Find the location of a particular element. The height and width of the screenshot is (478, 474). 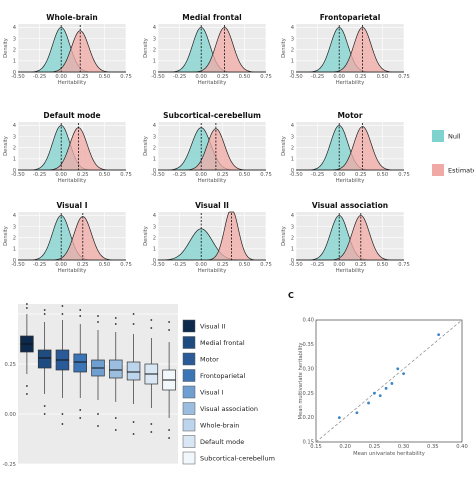

legend-key-medial-frontal is located at coordinates (189, 342).